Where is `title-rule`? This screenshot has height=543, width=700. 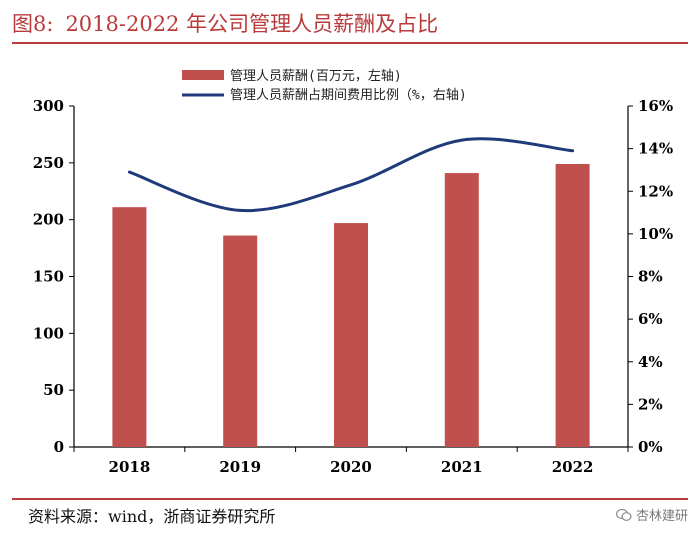
title-rule is located at coordinates (350, 43).